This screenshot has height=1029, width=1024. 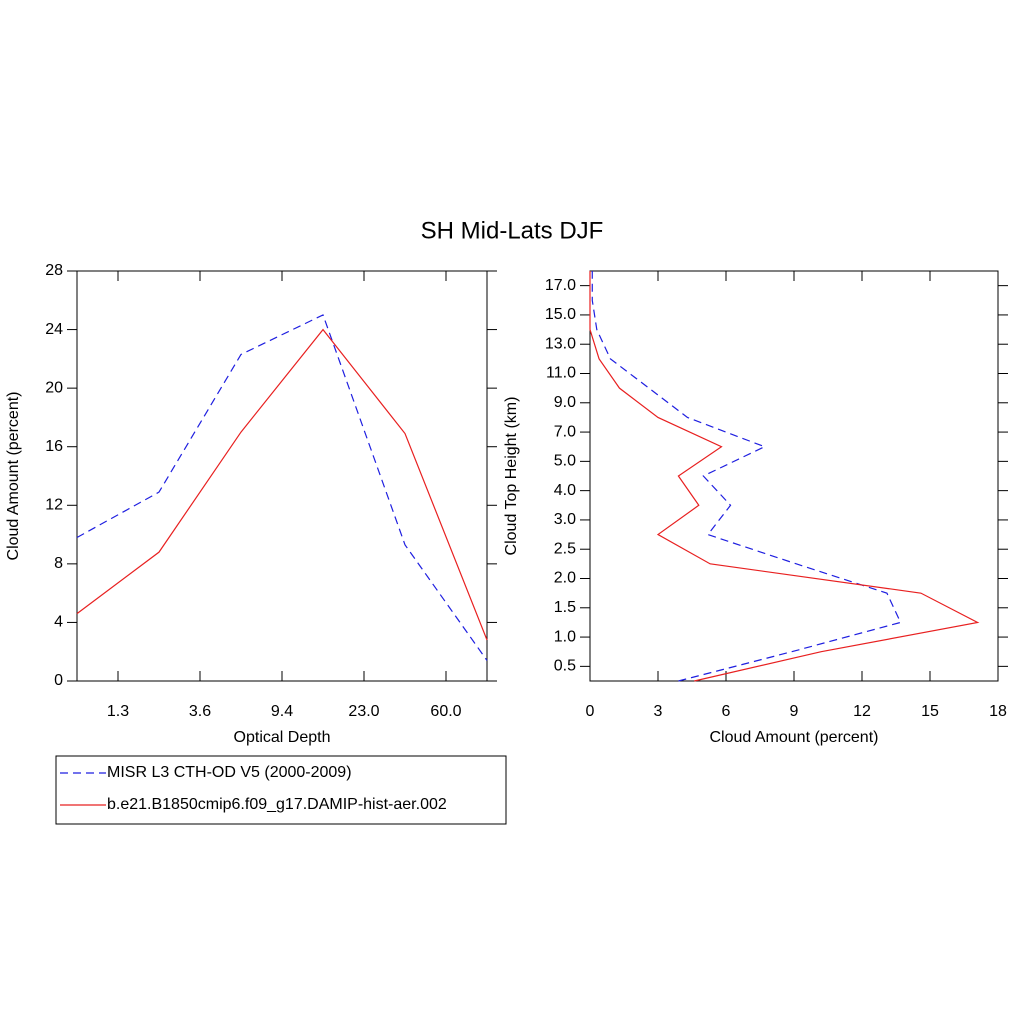 I want to click on x-tick-label: 1.3, so click(x=118, y=711).